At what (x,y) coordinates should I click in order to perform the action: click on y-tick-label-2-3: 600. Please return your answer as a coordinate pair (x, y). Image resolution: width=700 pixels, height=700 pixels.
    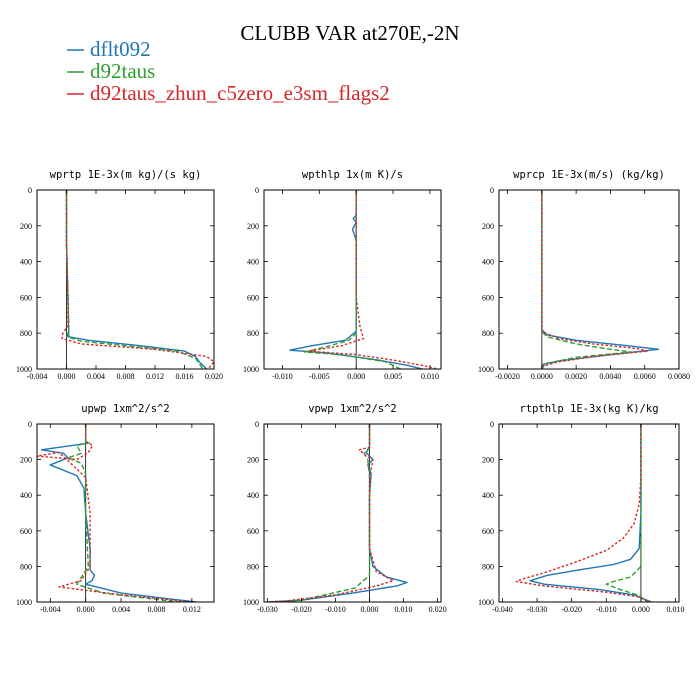
    Looking at the image, I should click on (488, 297).